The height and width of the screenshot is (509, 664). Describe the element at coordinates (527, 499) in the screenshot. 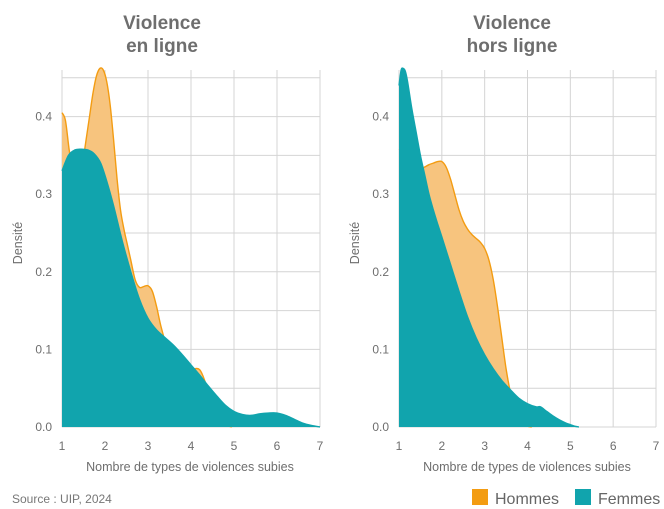

I see `legend-label-hommes: Hommes` at that location.